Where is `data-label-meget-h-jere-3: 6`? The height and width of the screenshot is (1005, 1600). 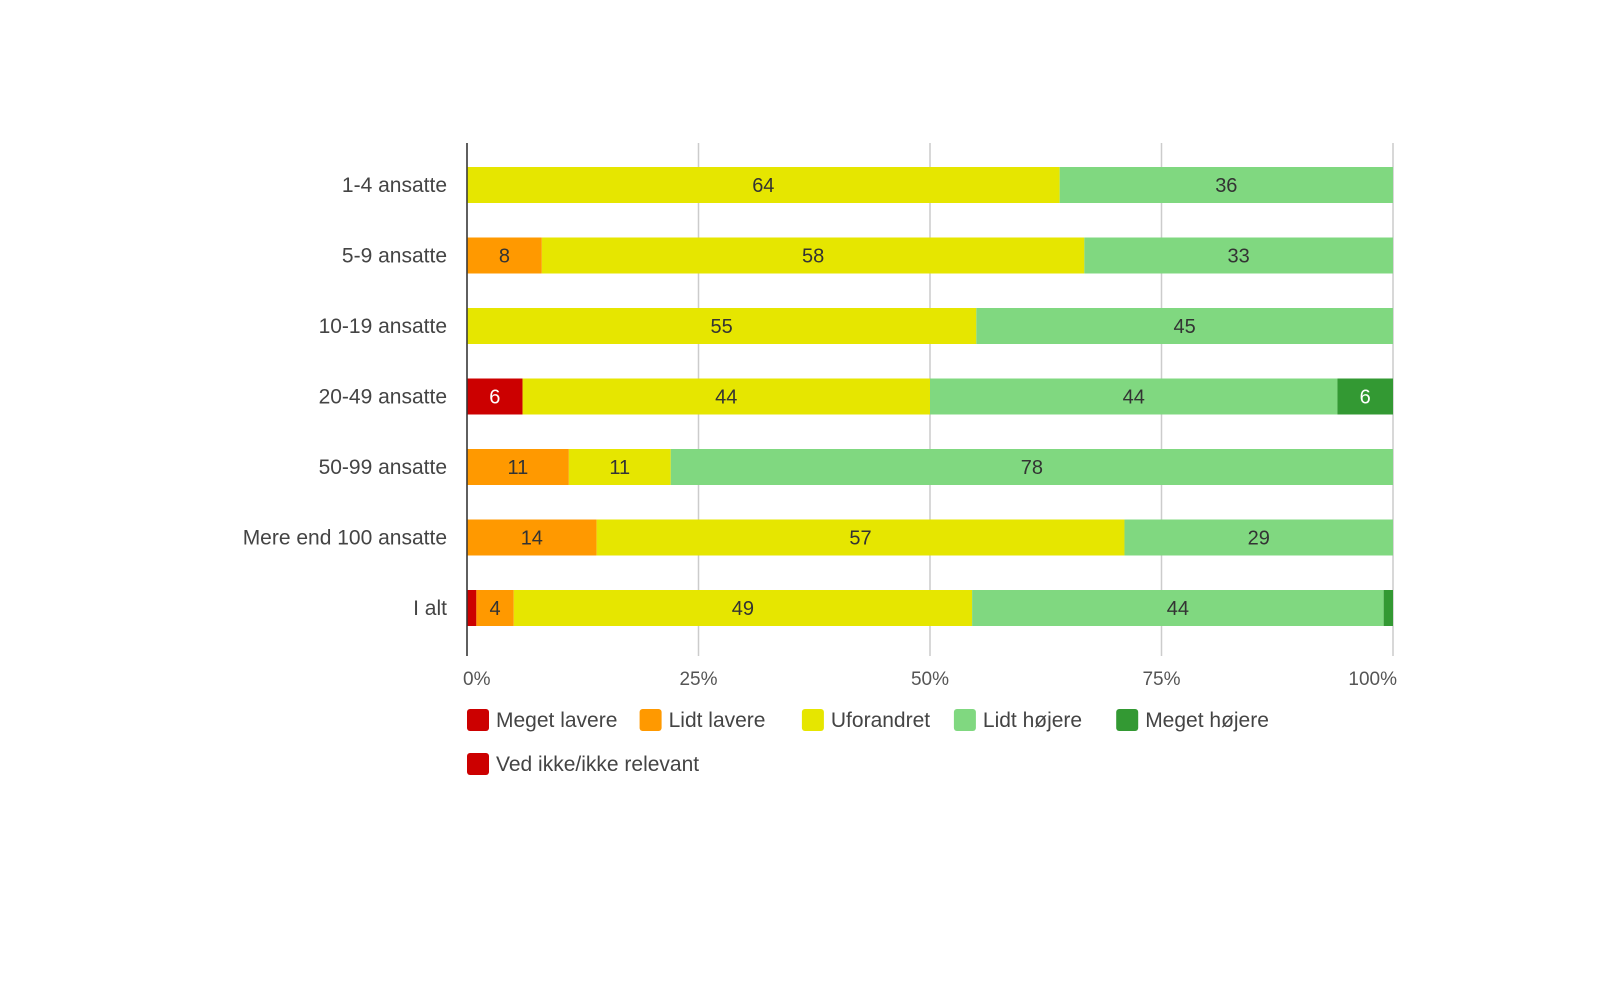 data-label-meget-h-jere-3: 6 is located at coordinates (1365, 398).